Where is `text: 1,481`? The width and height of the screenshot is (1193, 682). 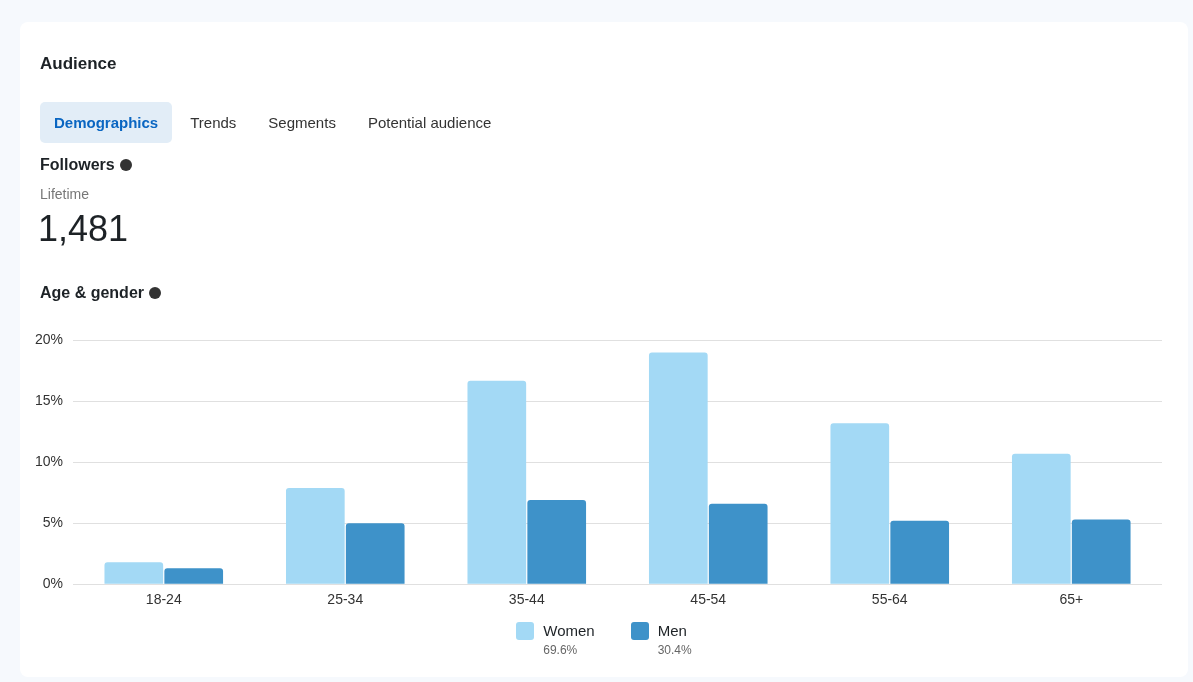
text: 1,481 is located at coordinates (83, 229).